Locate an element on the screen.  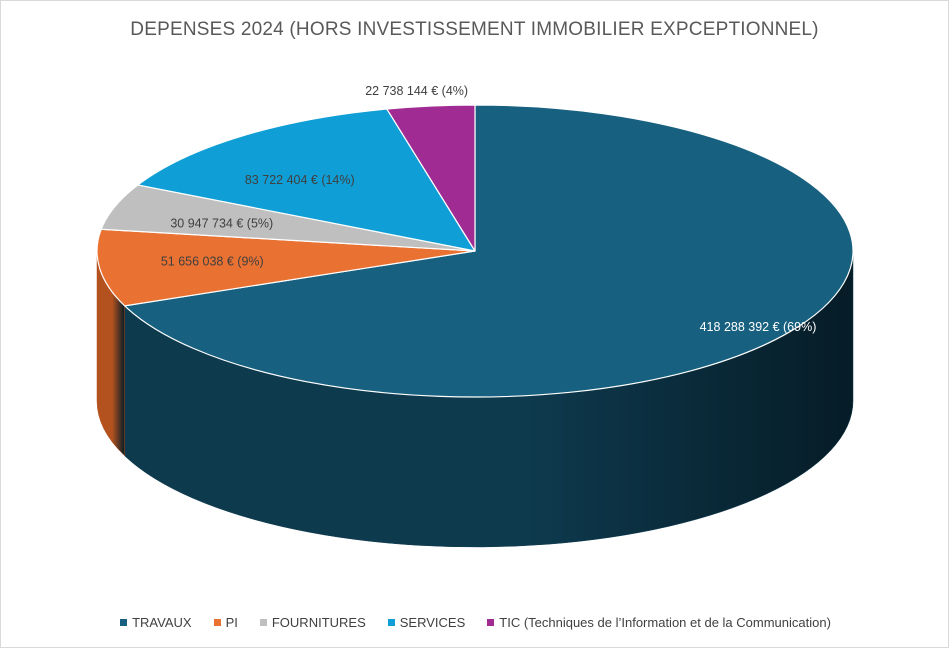
legend-item-services: SERVICES is located at coordinates (426, 622).